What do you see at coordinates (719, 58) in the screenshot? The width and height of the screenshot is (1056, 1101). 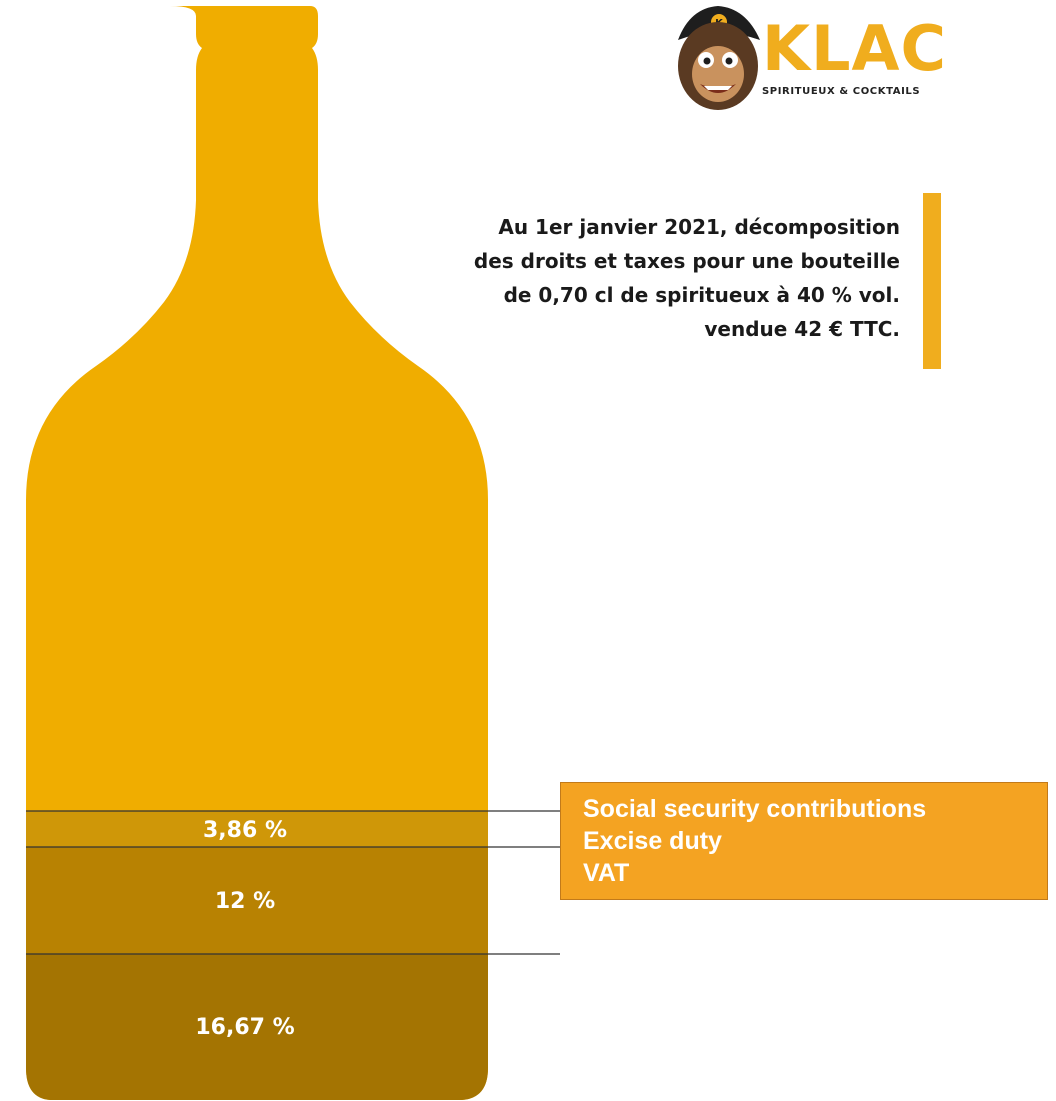 I see `brand-logo: K` at bounding box center [719, 58].